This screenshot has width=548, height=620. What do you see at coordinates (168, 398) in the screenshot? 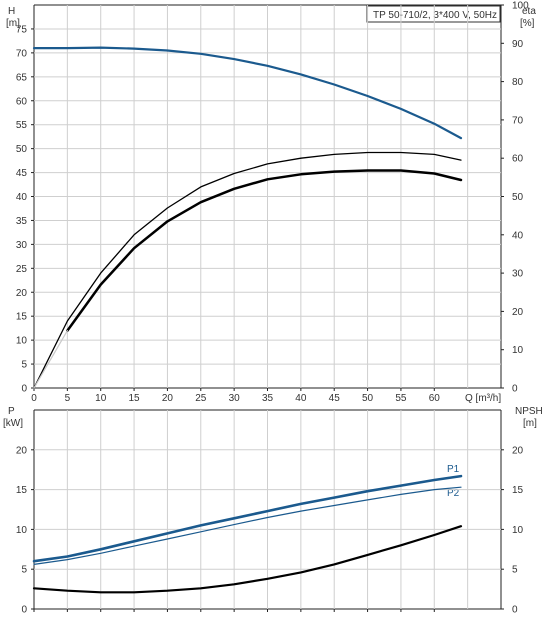
I see `x-tick-label: 20` at bounding box center [168, 398].